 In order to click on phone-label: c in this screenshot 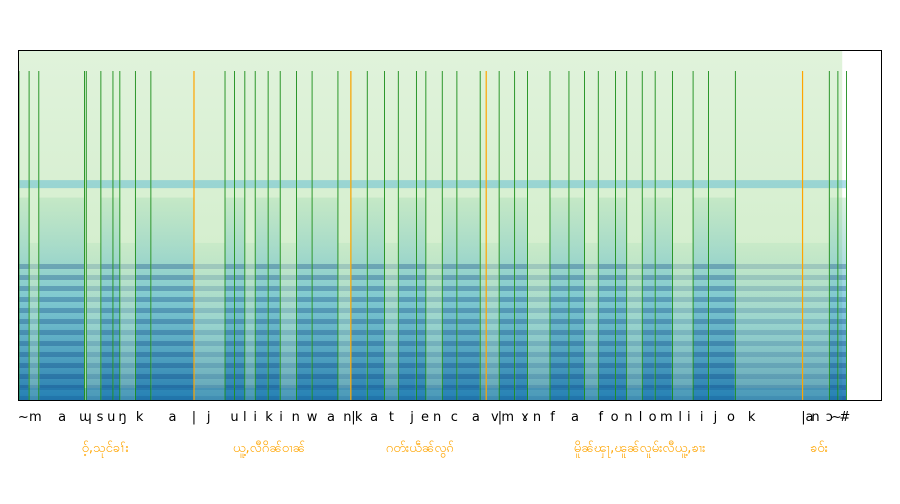, I will do `click(454, 417)`.